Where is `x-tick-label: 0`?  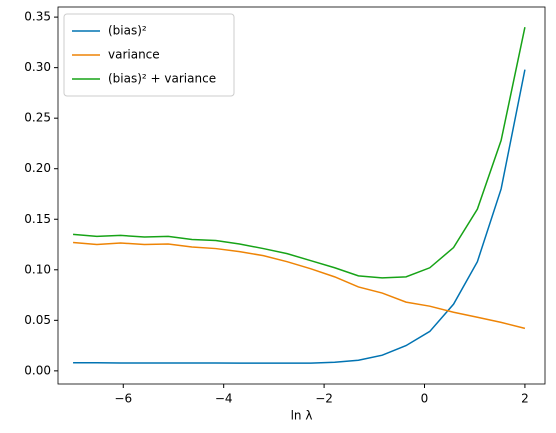
x-tick-label: 0 is located at coordinates (425, 399).